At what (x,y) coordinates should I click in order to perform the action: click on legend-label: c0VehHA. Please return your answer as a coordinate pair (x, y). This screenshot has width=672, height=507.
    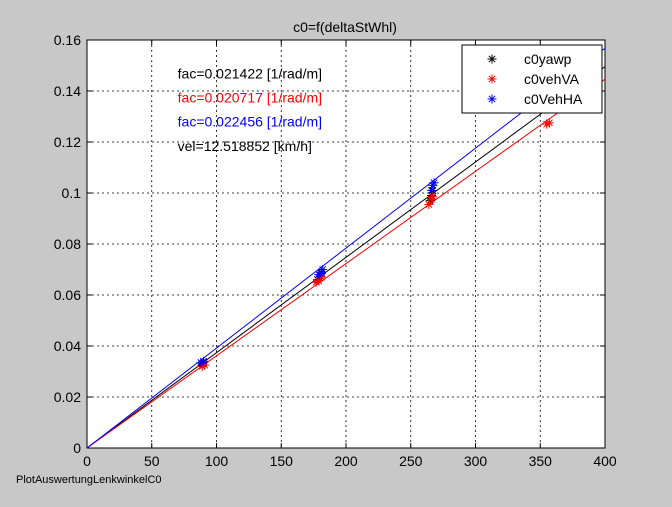
    Looking at the image, I should click on (553, 99).